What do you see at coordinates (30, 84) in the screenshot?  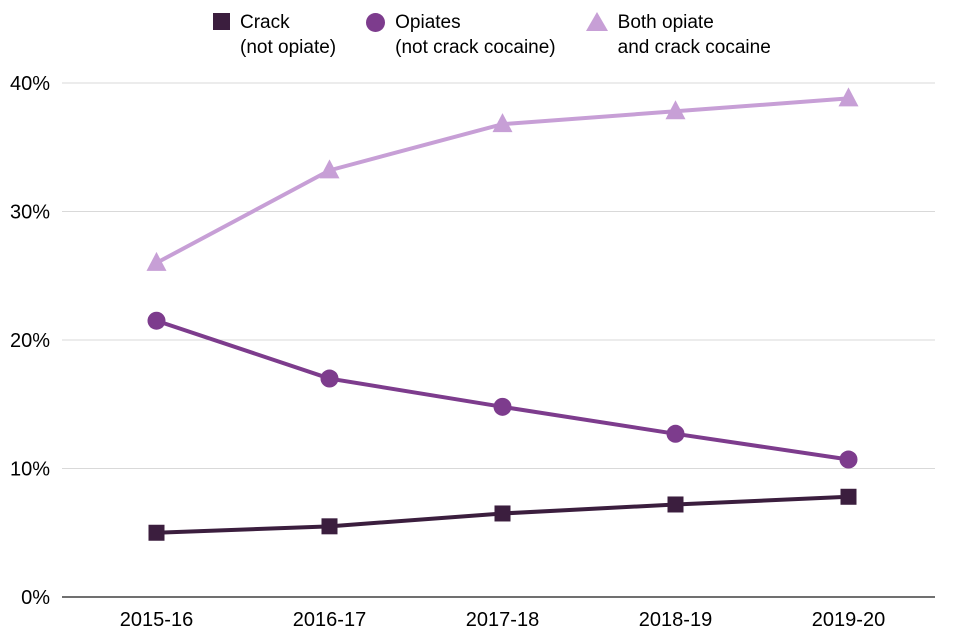 I see `svg-text: 40%` at bounding box center [30, 84].